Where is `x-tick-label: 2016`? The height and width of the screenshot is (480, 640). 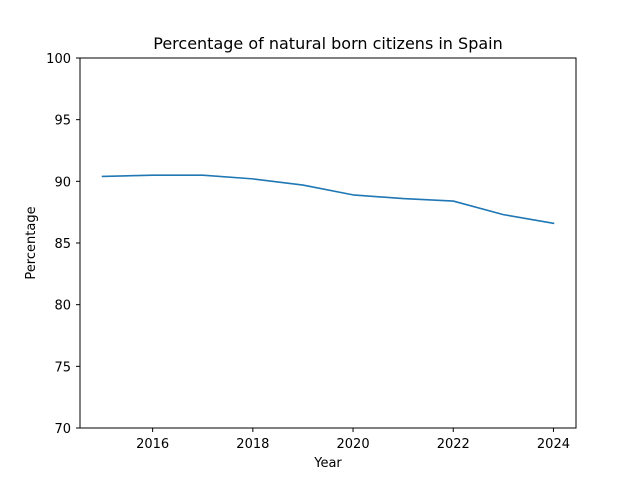 x-tick-label: 2016 is located at coordinates (152, 444).